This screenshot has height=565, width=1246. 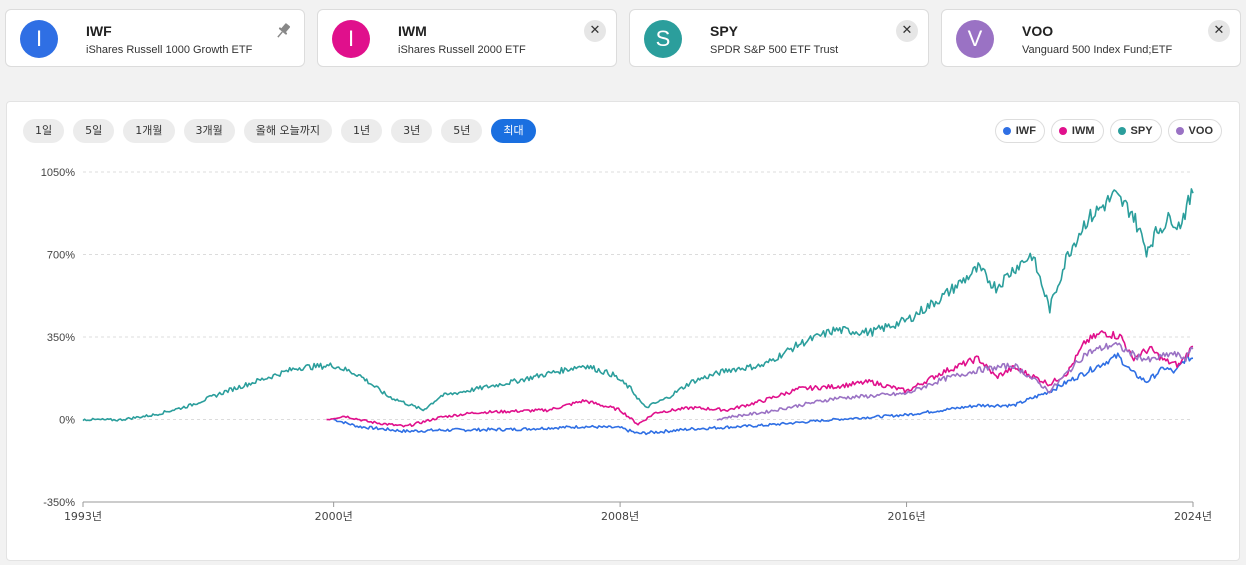 I want to click on ticker-symbol: IWM, so click(x=412, y=31).